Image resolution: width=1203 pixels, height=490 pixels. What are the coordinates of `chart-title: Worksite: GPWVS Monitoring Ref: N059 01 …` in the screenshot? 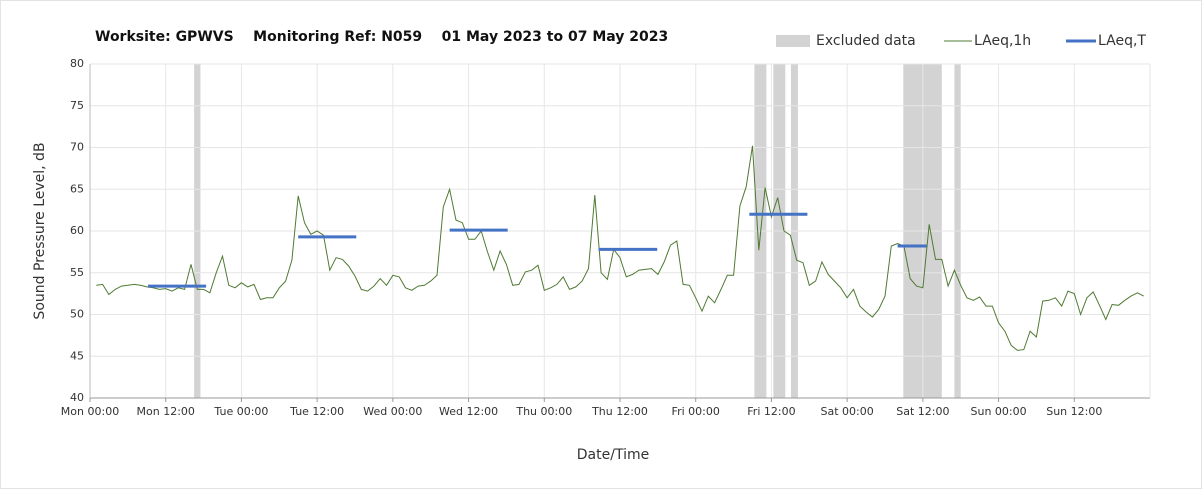 It's located at (381, 37).